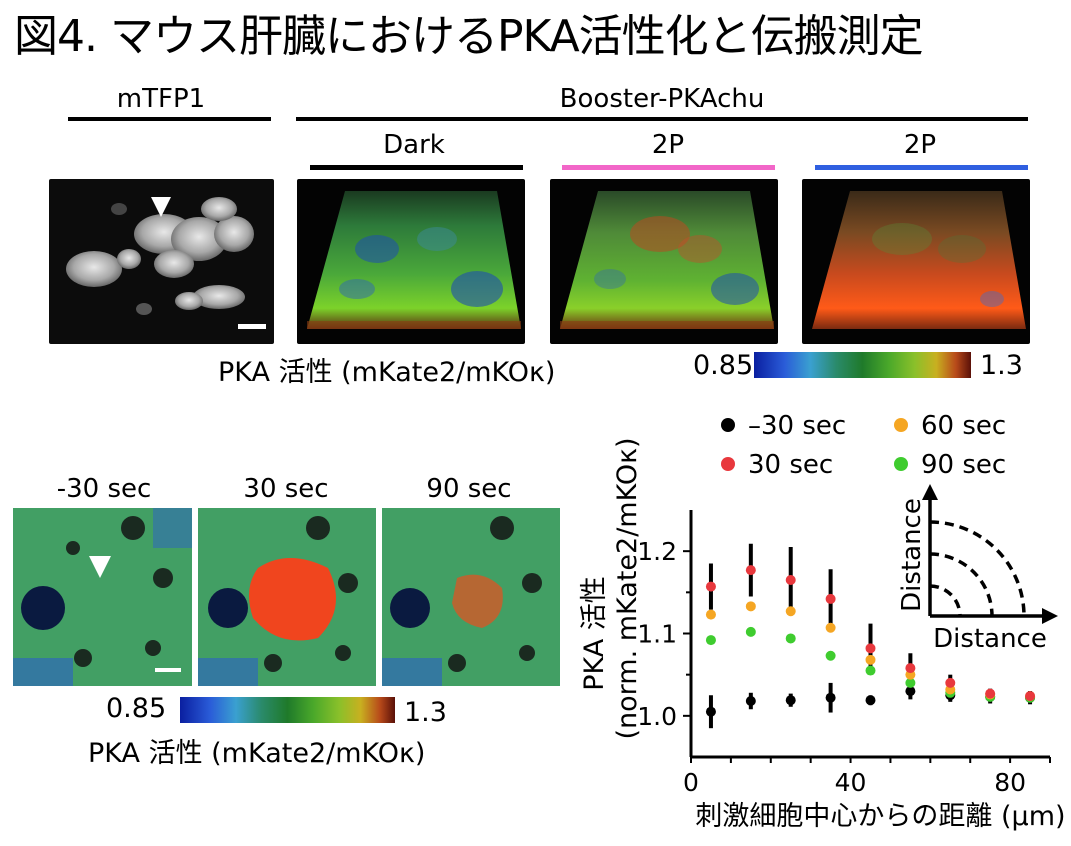 Image resolution: width=1071 pixels, height=846 pixels. Describe the element at coordinates (851, 782) in the screenshot. I see `x-tick-label: 40` at that location.